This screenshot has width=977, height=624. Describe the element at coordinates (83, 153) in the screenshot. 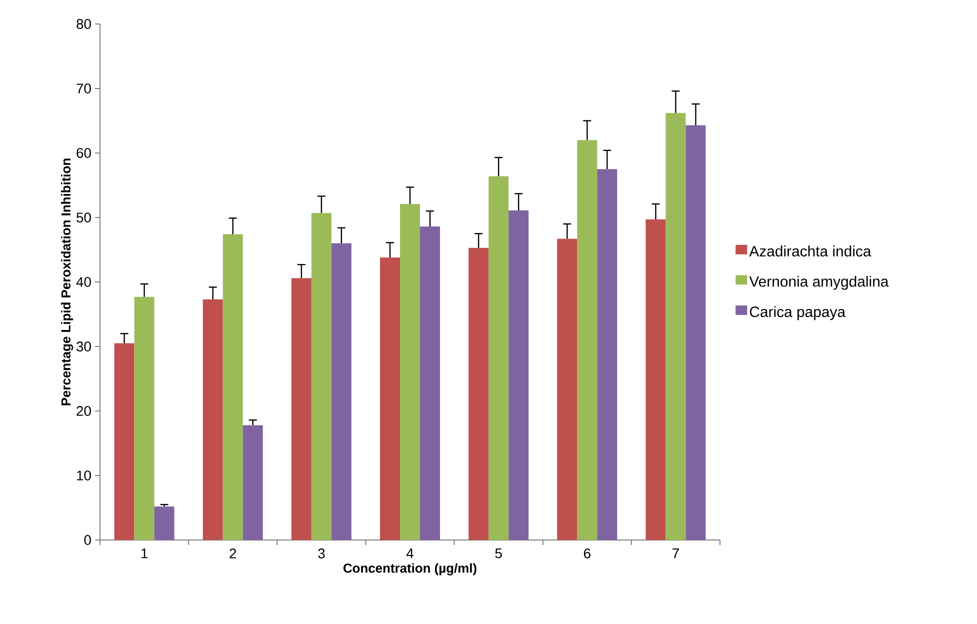

I see `y-tick-label: 60` at that location.